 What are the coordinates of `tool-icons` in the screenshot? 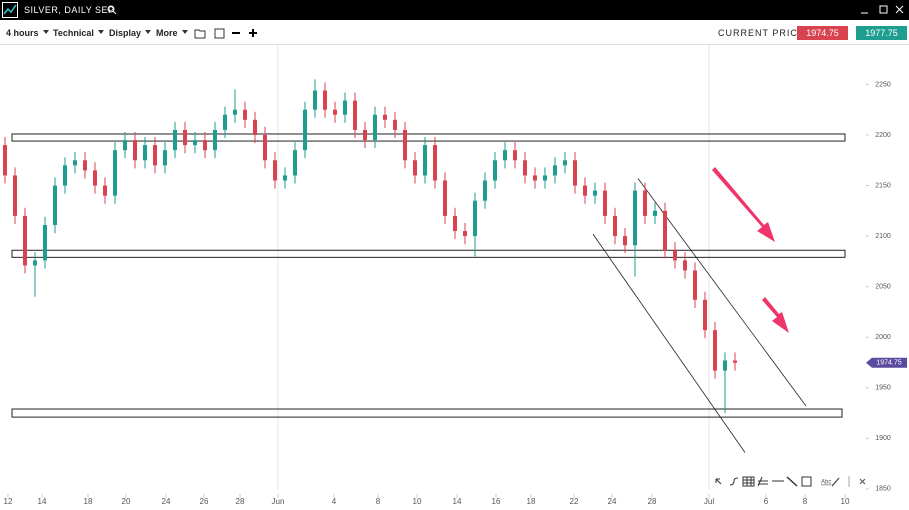 It's located at (228, 33).